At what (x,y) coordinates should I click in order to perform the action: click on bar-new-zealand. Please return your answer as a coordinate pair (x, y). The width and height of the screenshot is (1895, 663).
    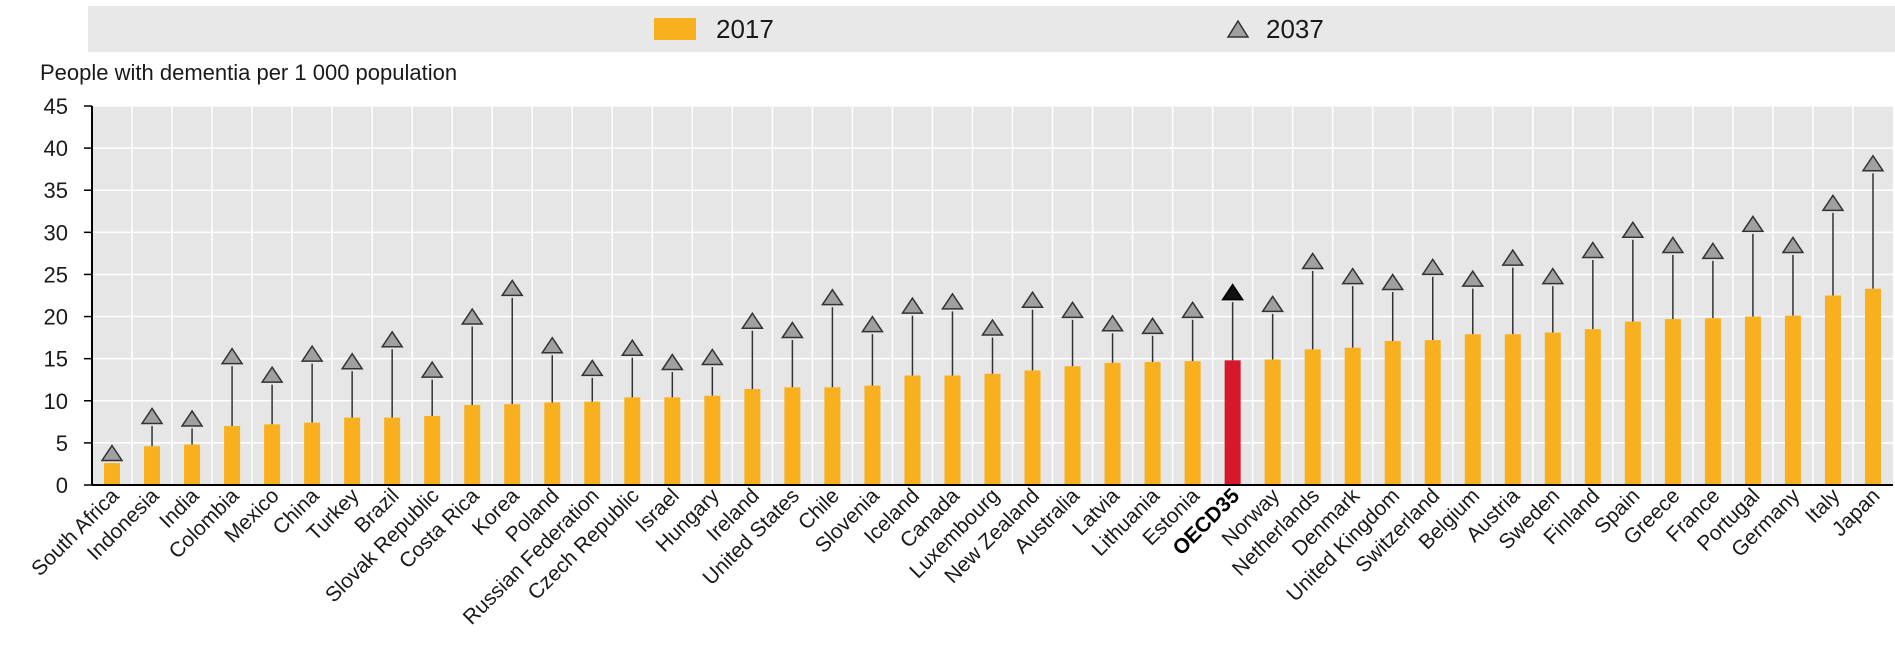
    Looking at the image, I should click on (1032, 427).